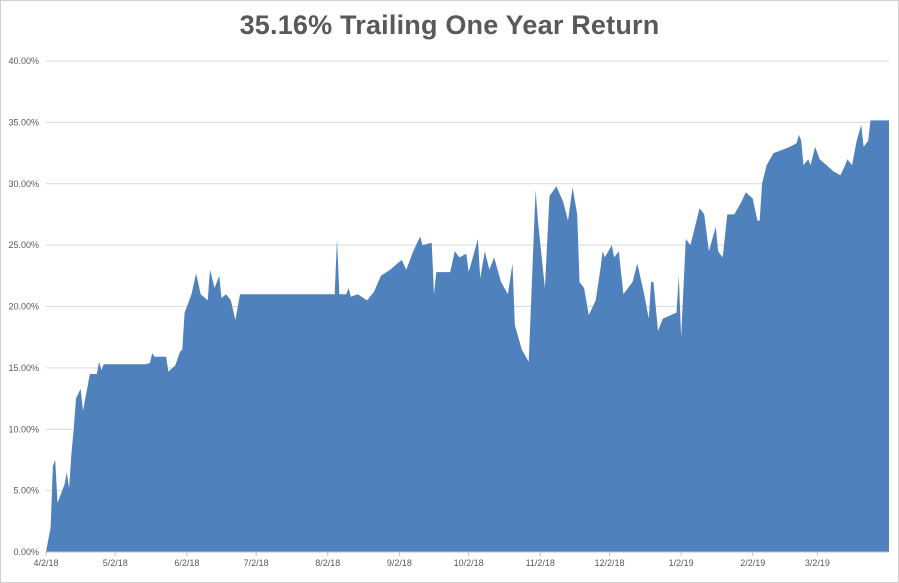 The width and height of the screenshot is (899, 583). What do you see at coordinates (610, 563) in the screenshot?
I see `x-tick-label: 12/2/18` at bounding box center [610, 563].